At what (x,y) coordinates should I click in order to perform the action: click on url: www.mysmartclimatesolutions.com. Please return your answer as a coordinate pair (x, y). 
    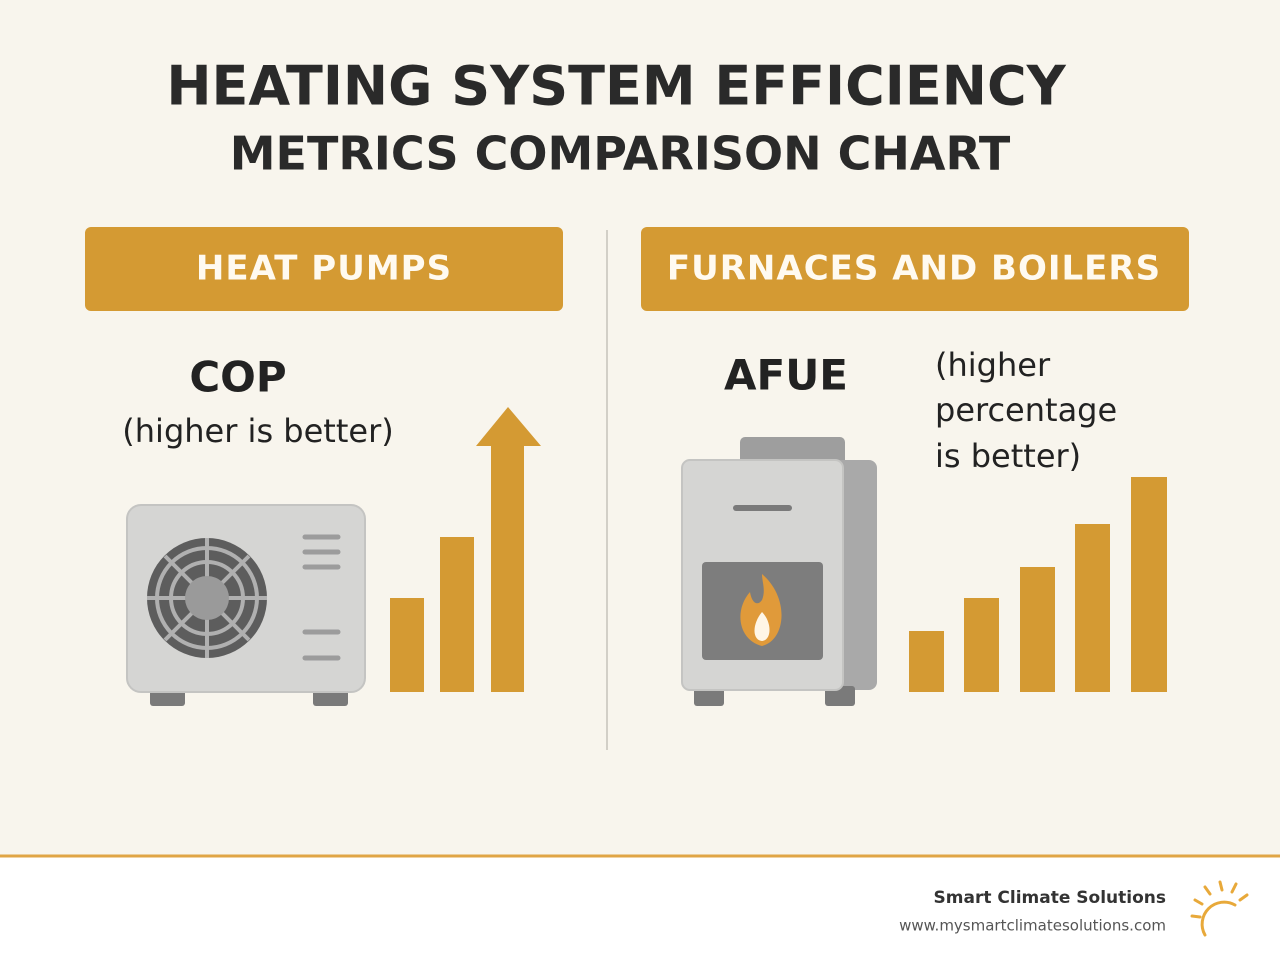
    Looking at the image, I should click on (1032, 926).